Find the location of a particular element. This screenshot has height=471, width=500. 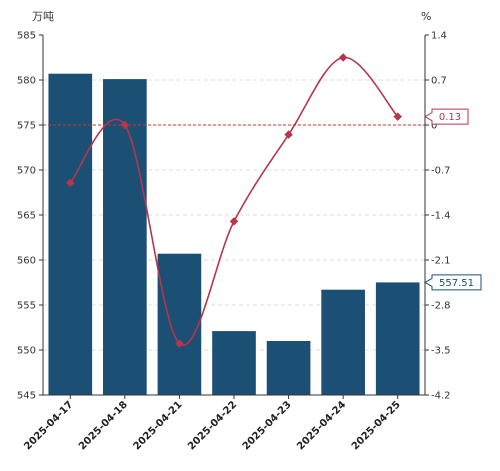

x-axis-tick-label: 2025-04-22 is located at coordinates (212, 425).